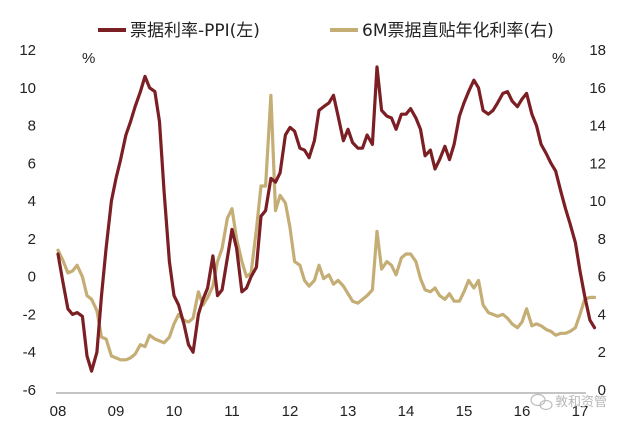 The image size is (640, 429). I want to click on left-axis-tick-label: -2, so click(29, 314).